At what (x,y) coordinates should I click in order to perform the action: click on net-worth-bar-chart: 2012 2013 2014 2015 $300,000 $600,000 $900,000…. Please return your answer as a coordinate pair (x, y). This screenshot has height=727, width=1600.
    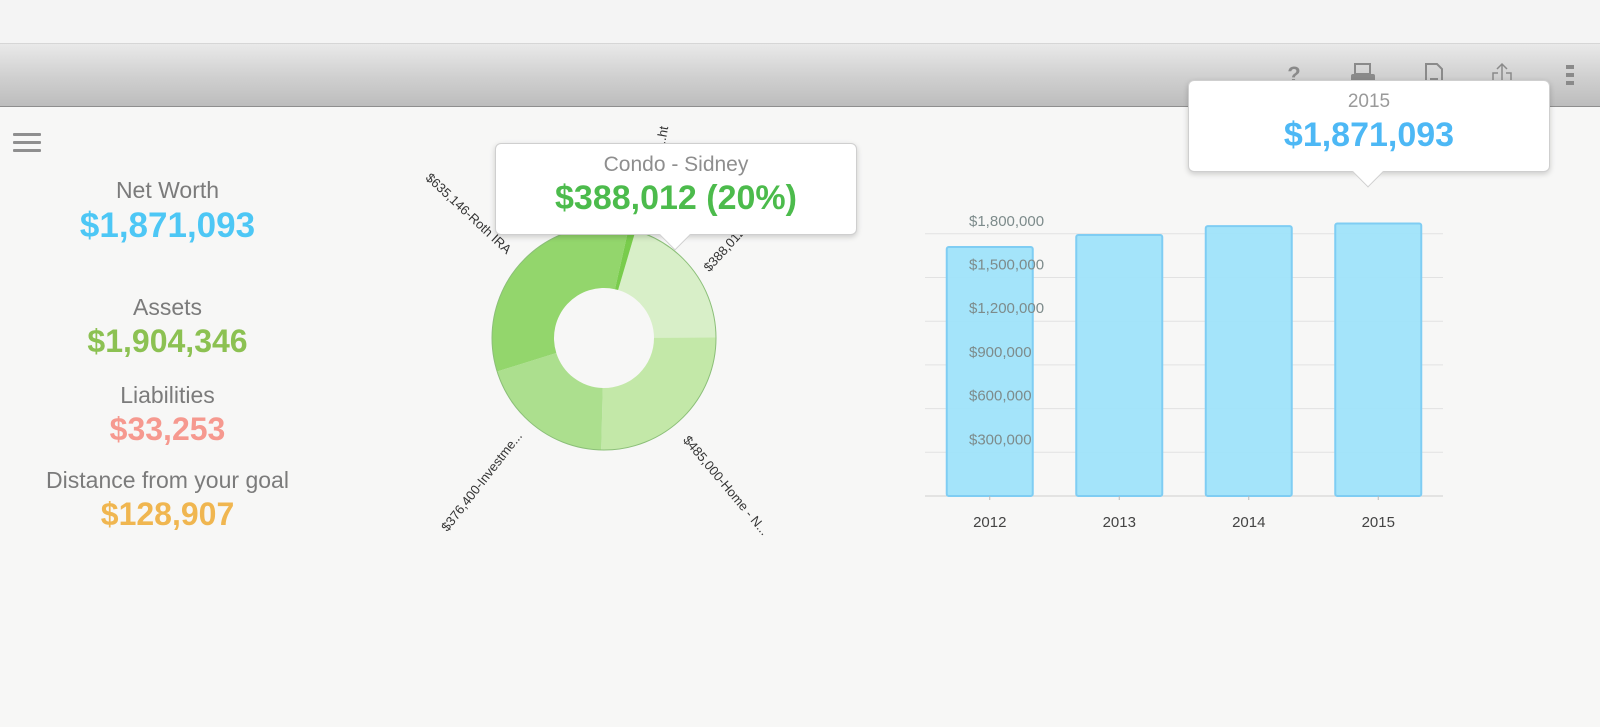
    Looking at the image, I should click on (1184, 372).